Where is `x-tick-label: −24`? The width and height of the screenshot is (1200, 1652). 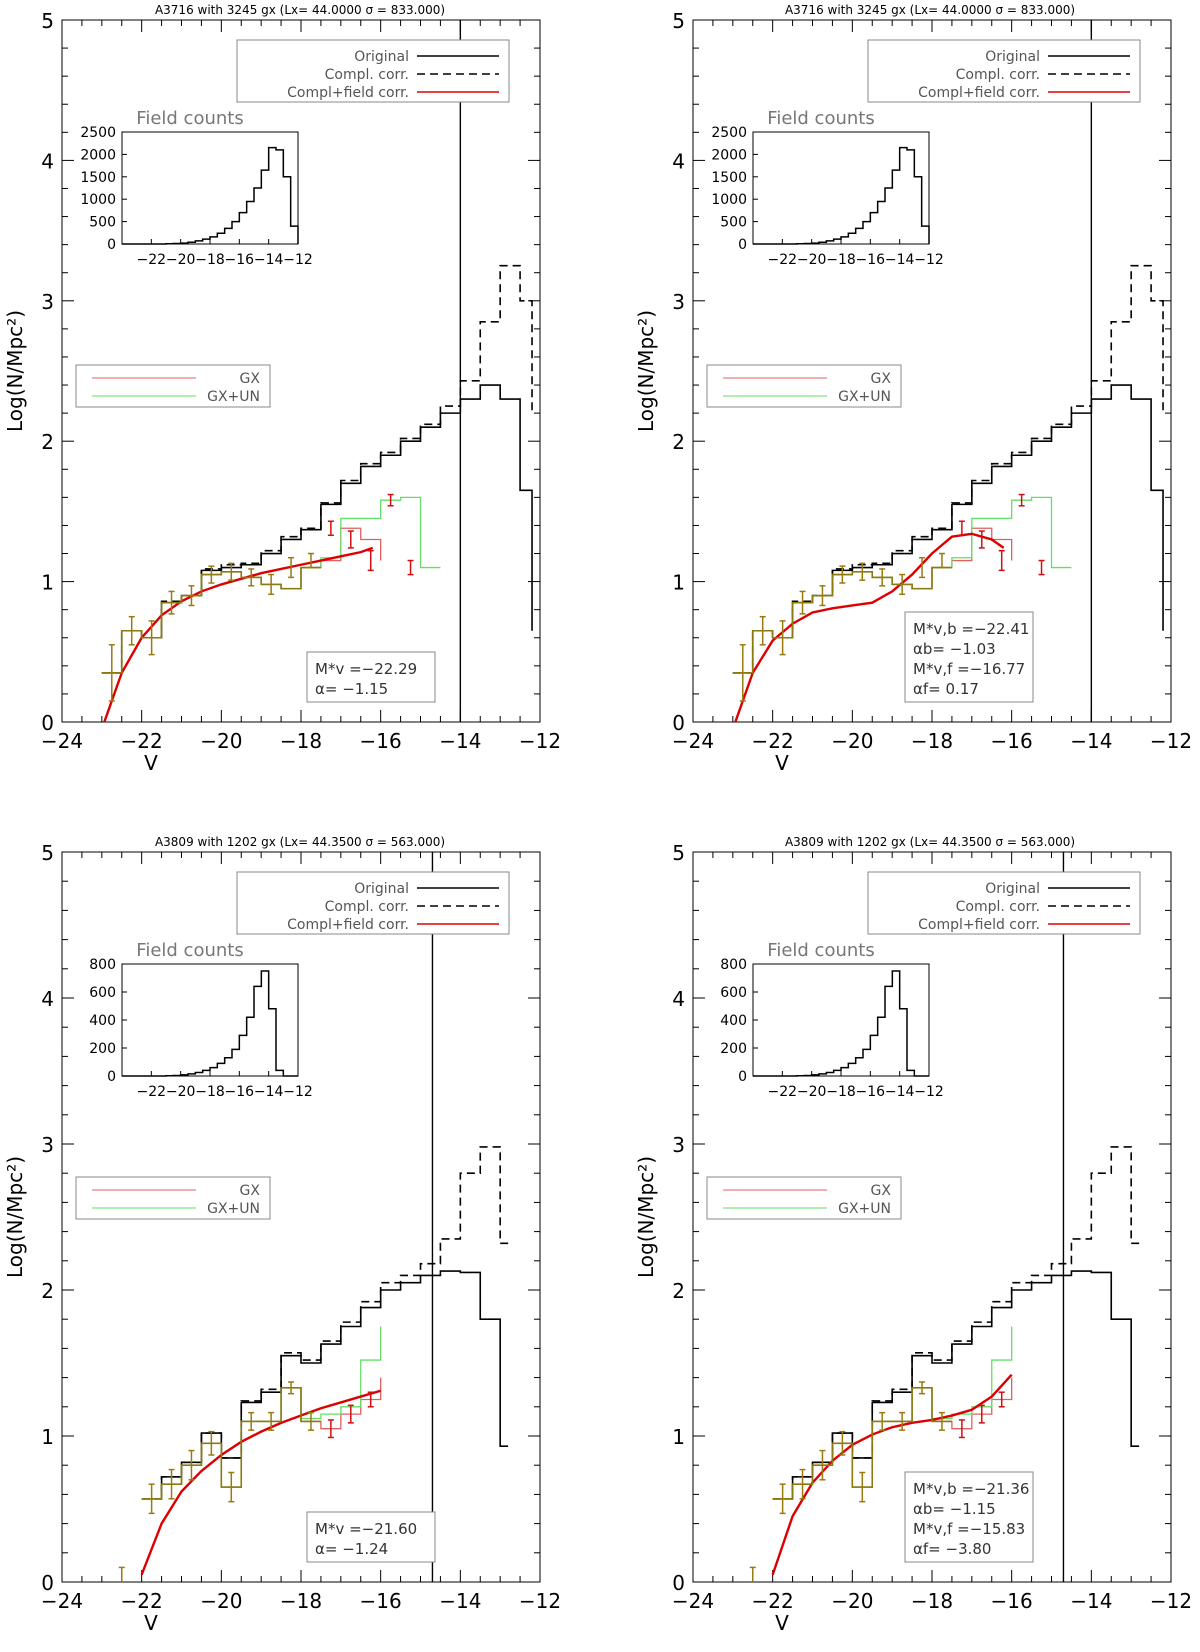 x-tick-label: −24 is located at coordinates (693, 1601).